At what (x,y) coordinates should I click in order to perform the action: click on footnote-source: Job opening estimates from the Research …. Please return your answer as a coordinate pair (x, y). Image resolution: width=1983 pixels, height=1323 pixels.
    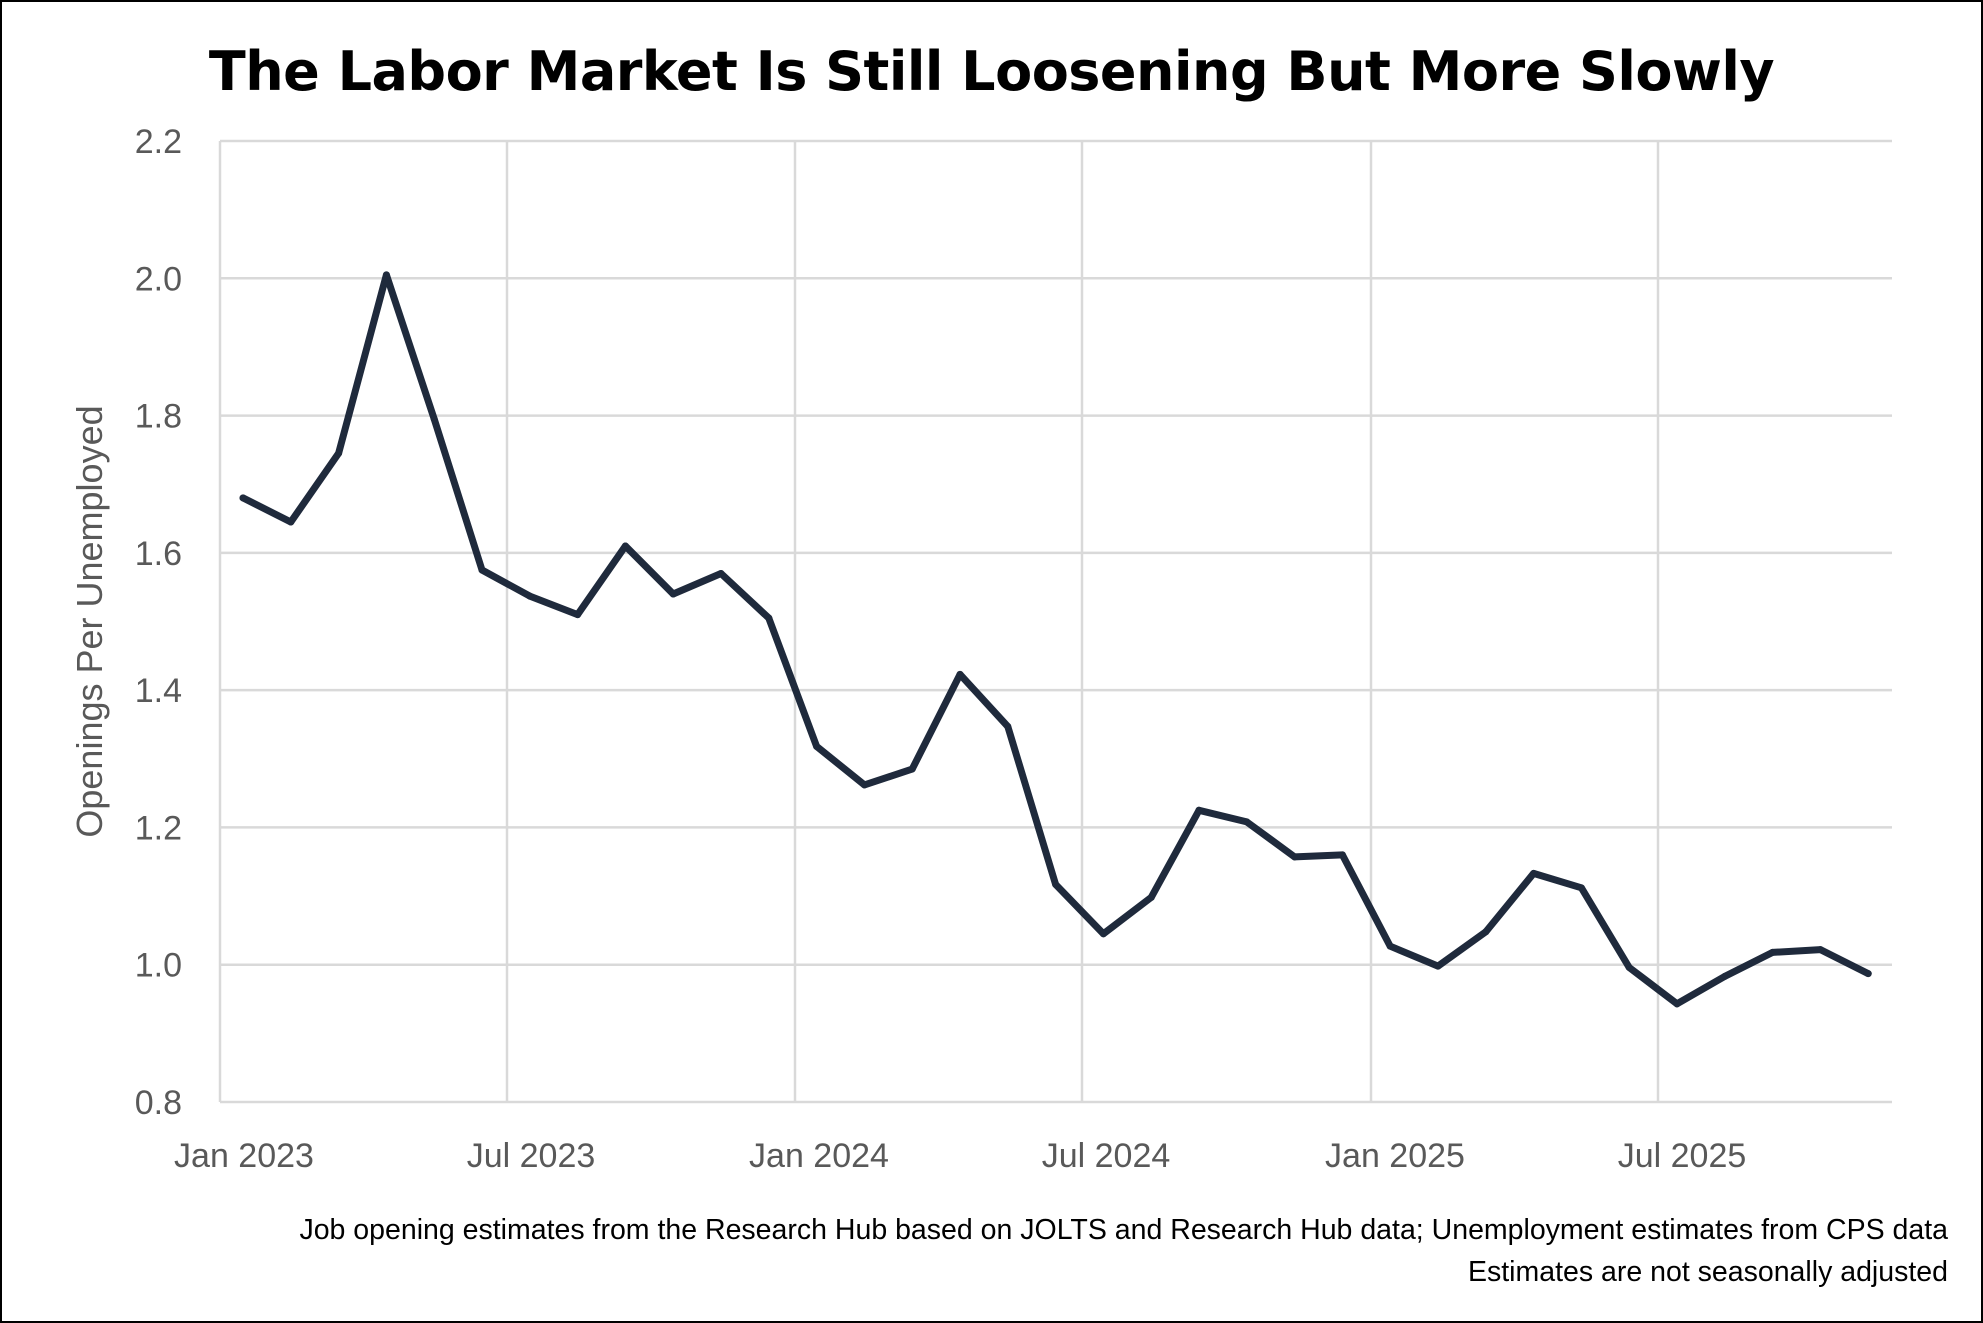
    Looking at the image, I should click on (1123, 1230).